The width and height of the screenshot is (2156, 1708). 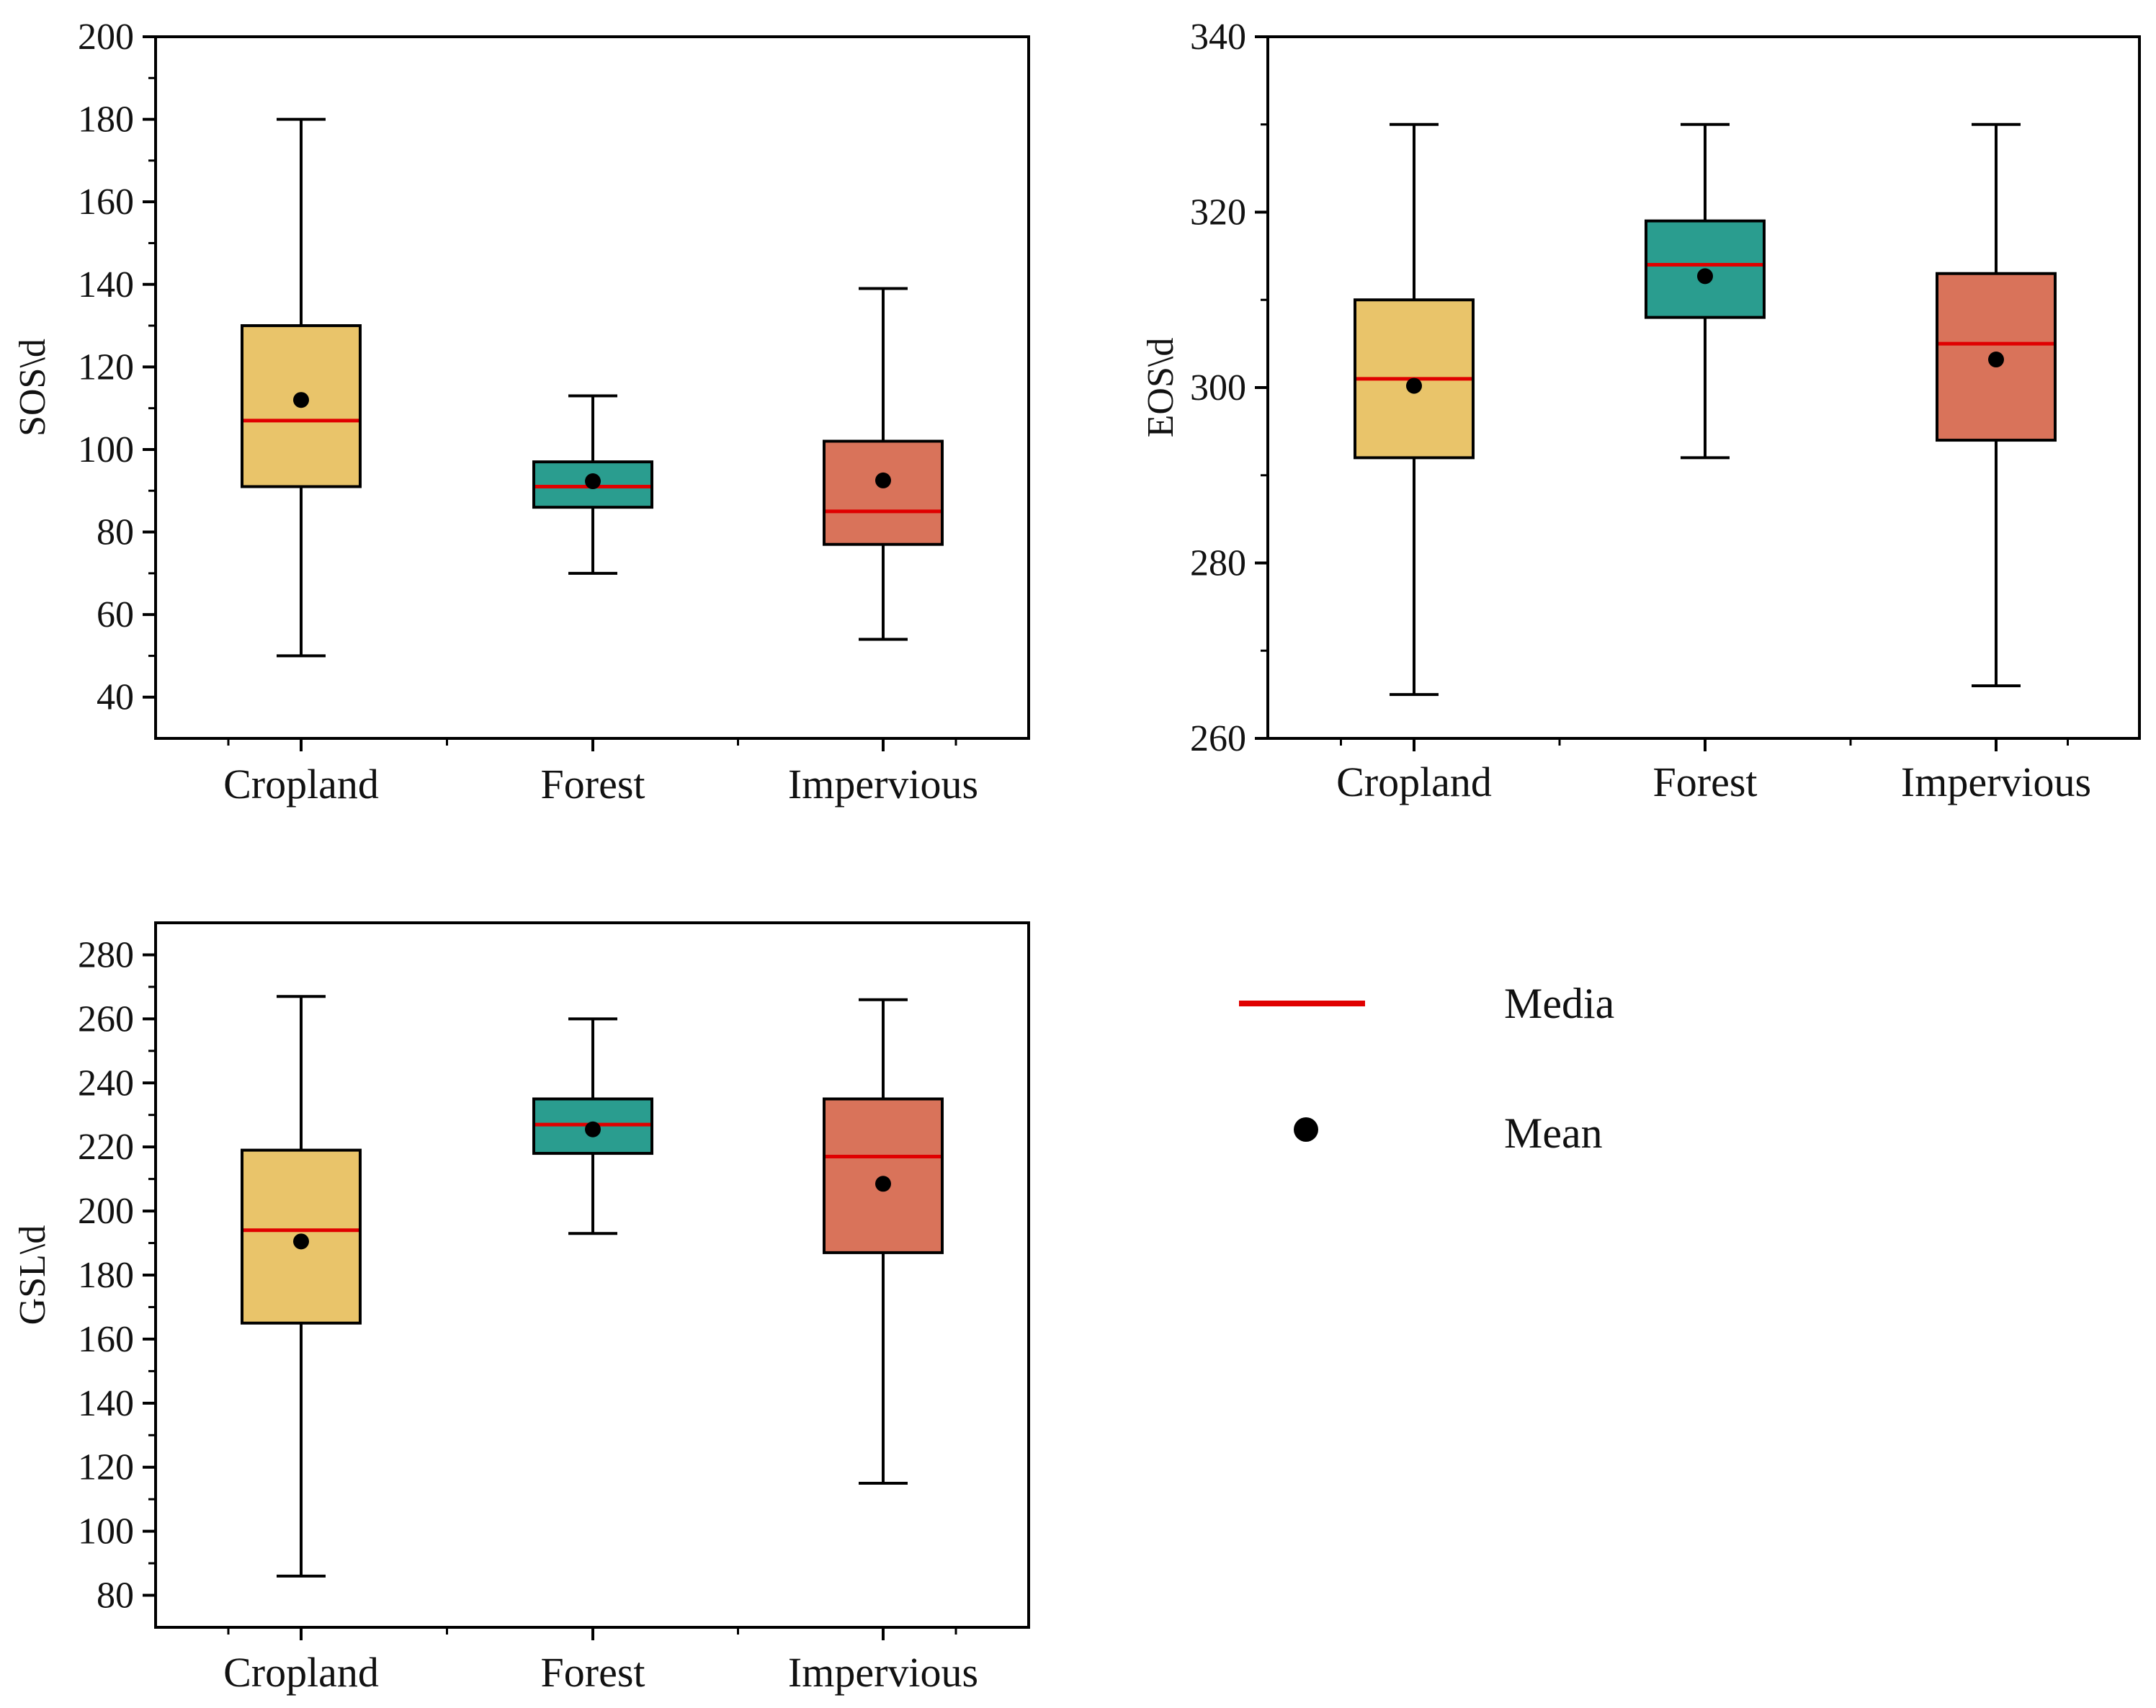 I want to click on y-axis-title: GSL\d, so click(x=32, y=1275).